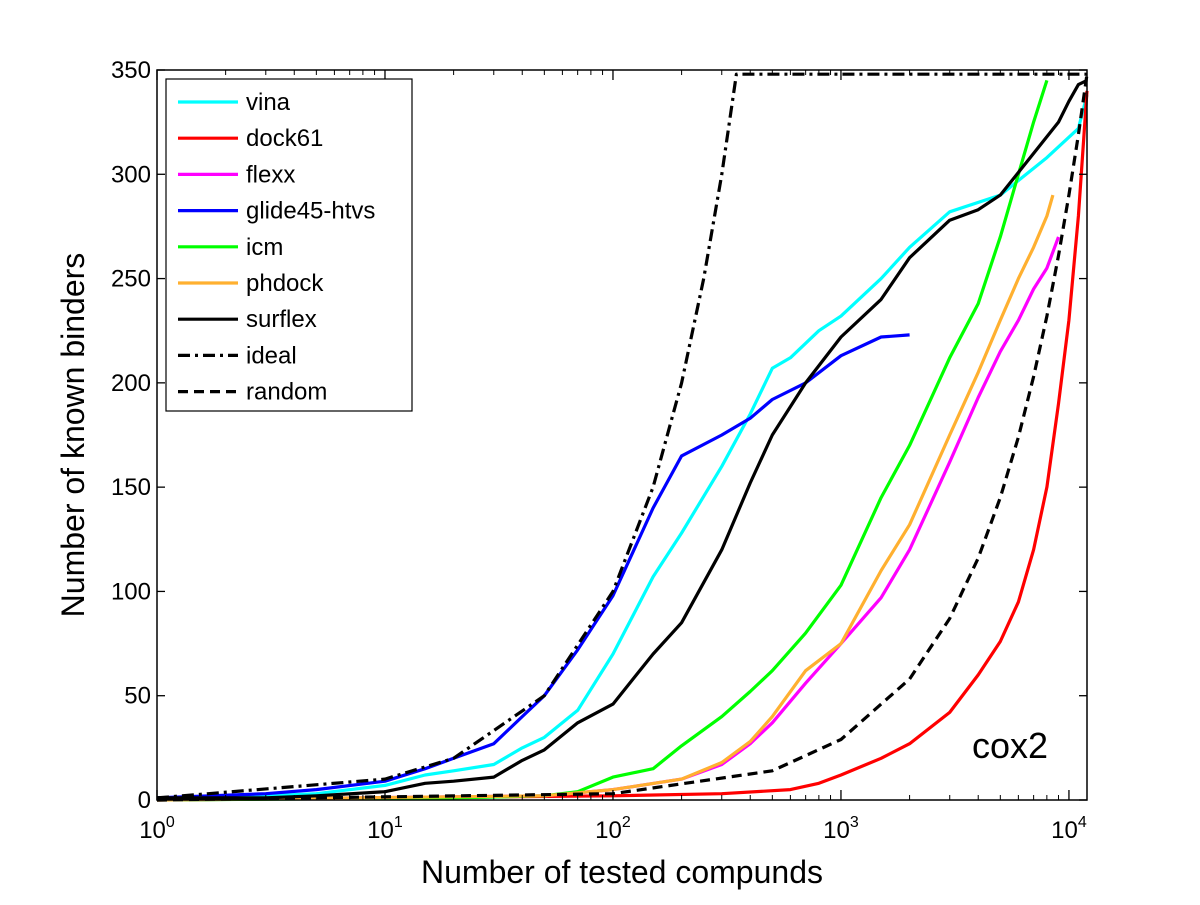  What do you see at coordinates (131, 279) in the screenshot?
I see `y-tick-label: 250` at bounding box center [131, 279].